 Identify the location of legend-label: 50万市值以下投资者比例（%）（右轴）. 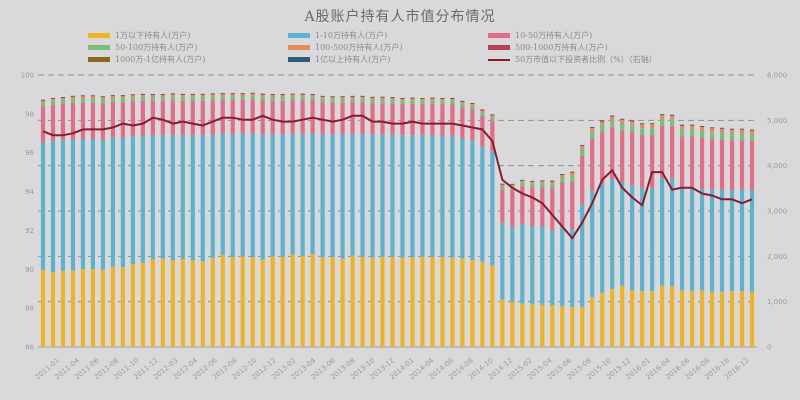
(586, 59).